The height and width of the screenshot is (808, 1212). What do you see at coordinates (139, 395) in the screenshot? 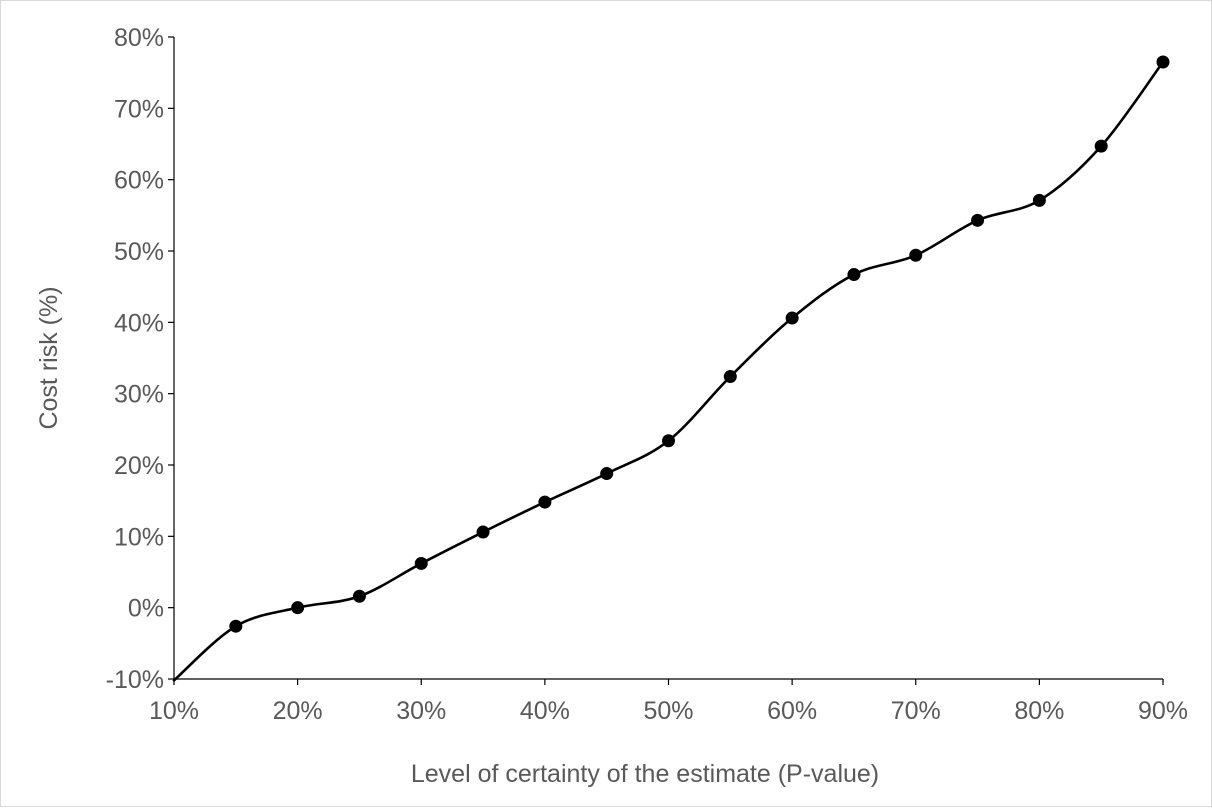
I see `y-tick-label: 30%` at bounding box center [139, 395].